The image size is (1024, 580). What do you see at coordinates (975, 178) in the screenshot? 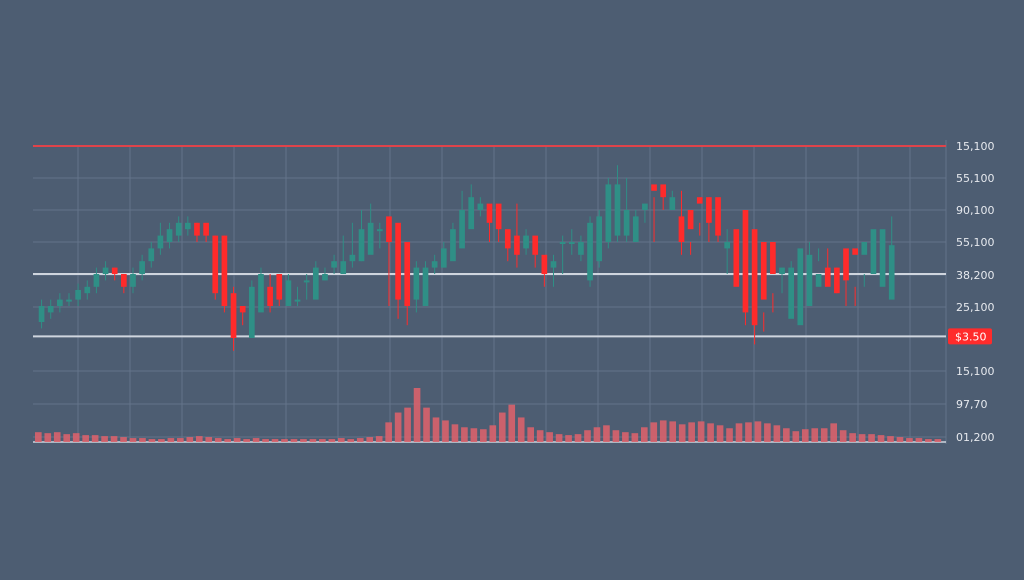
I see `y-tick-label: 55,100` at bounding box center [975, 178].